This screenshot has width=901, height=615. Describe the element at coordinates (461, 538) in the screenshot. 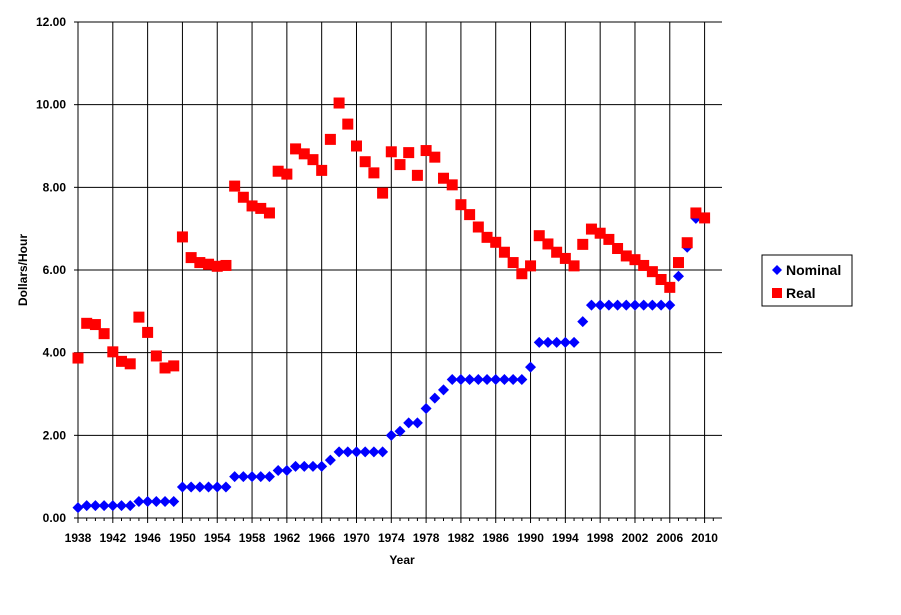

I see `x-tick-label: 1982` at that location.